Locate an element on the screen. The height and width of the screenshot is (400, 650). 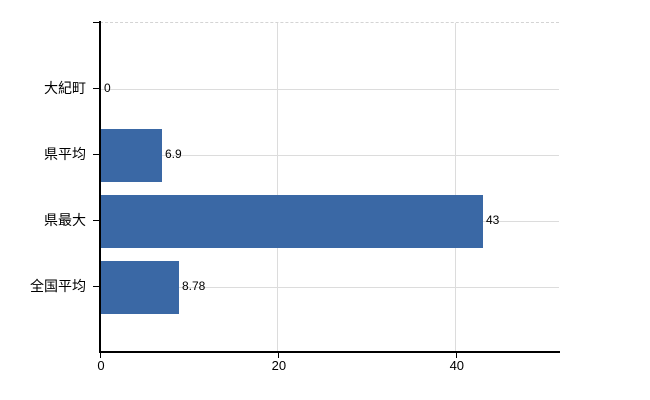
category-label: 県平均 is located at coordinates (65, 154).